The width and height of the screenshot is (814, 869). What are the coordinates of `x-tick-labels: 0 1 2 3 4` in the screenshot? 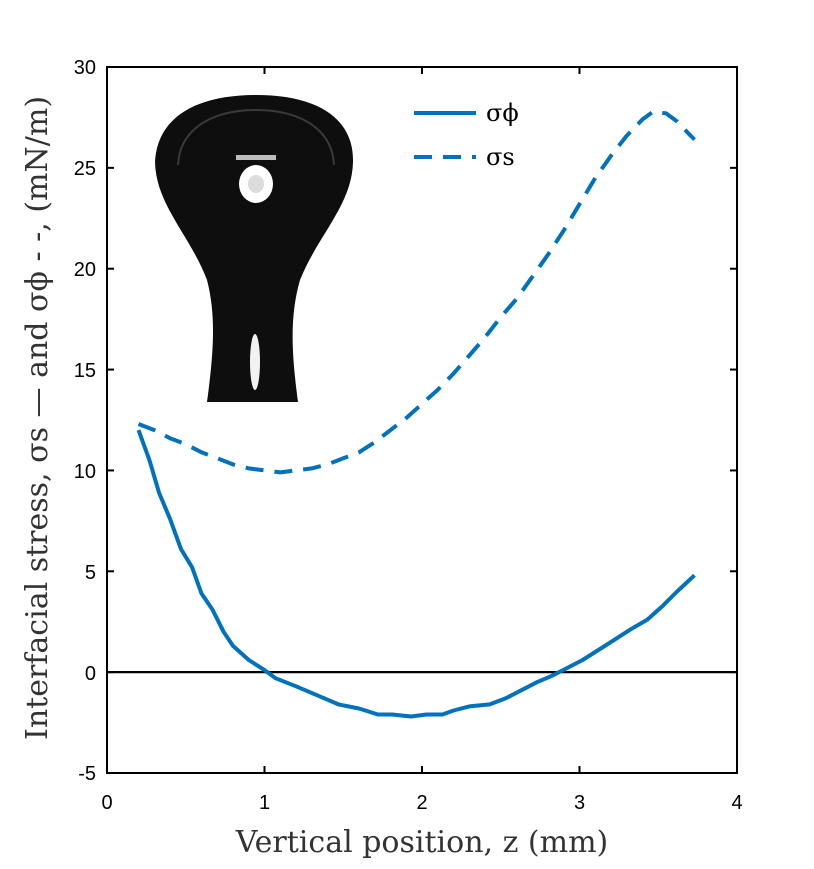 It's located at (421, 803).